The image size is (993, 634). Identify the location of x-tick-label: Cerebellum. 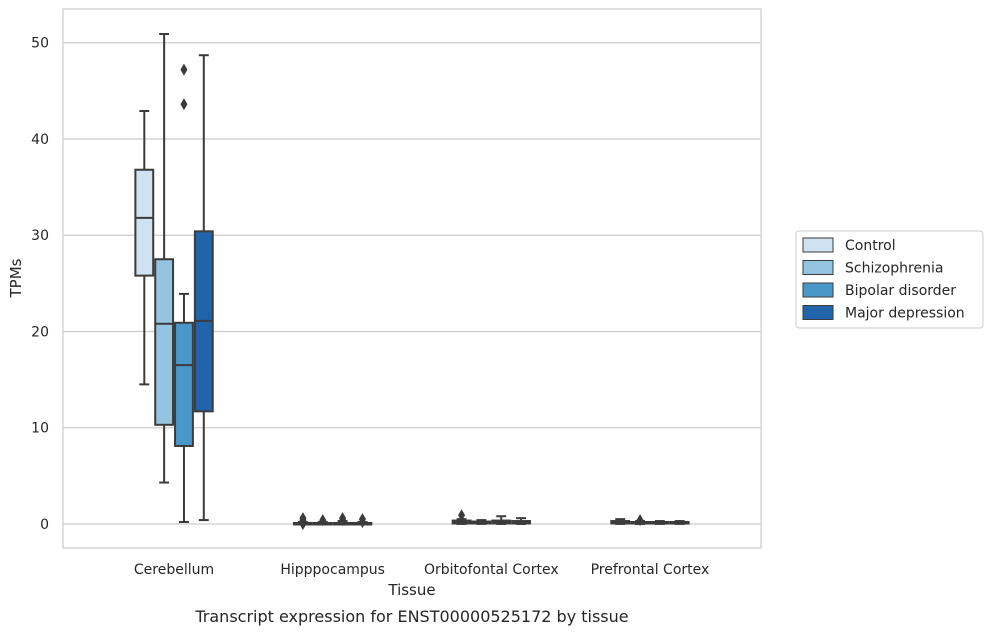
(174, 570).